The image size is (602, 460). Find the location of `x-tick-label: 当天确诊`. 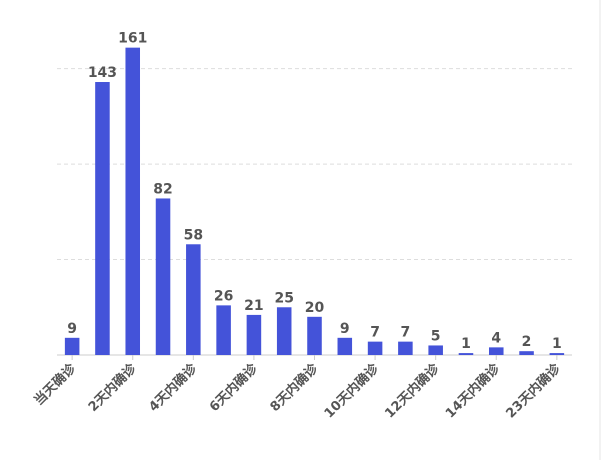

x-tick-label: 当天确诊 is located at coordinates (55, 384).